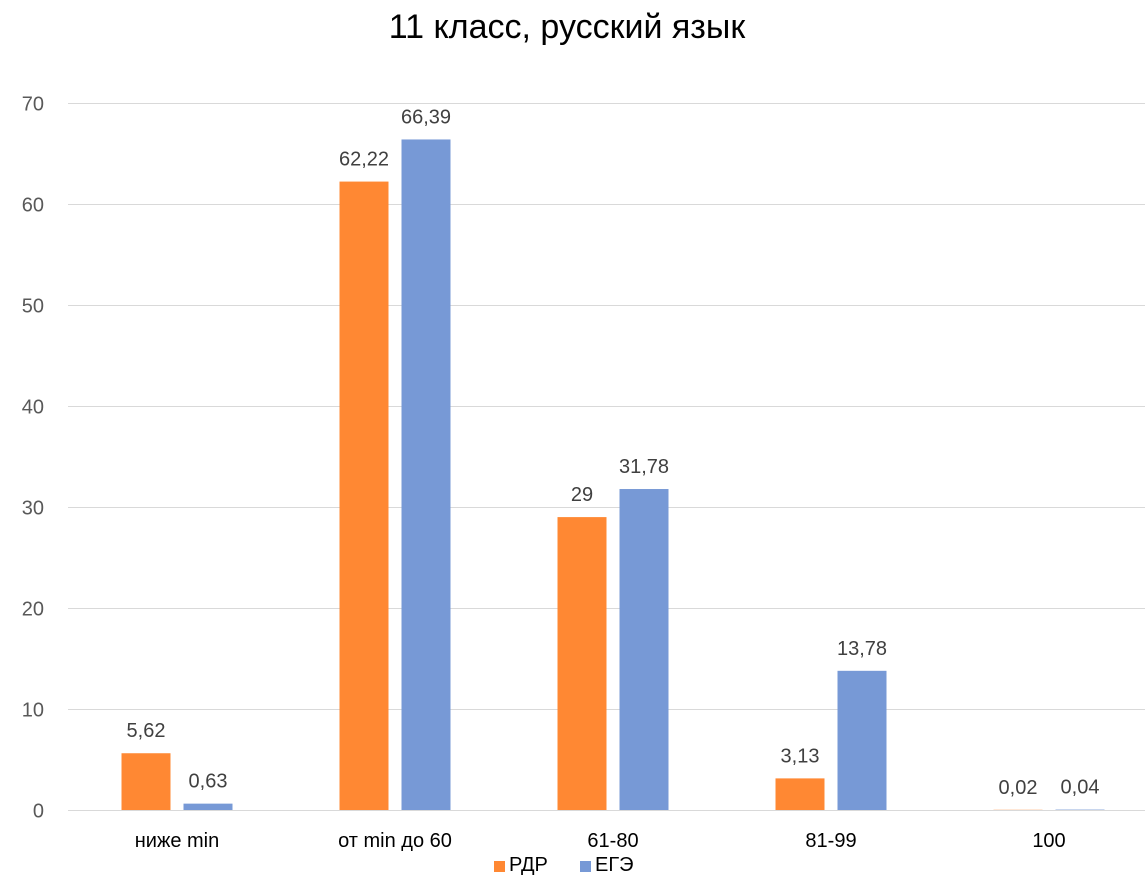  I want to click on legend-label: ЕГЭ, so click(614, 865).